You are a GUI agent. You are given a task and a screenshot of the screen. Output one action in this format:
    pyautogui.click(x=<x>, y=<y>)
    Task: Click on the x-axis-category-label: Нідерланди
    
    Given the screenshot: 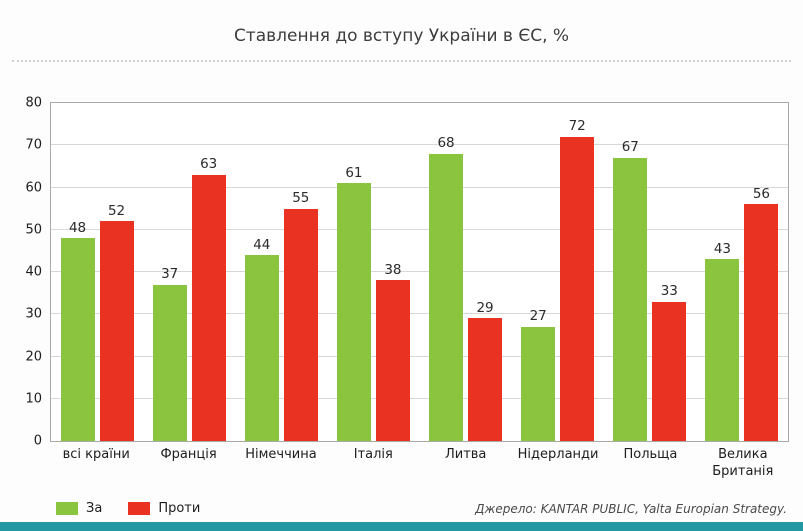 What is the action you would take?
    pyautogui.click(x=558, y=454)
    